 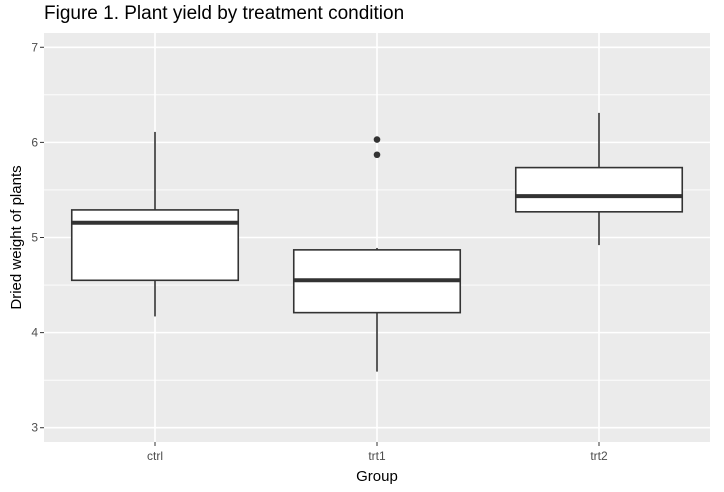 What do you see at coordinates (377, 254) in the screenshot?
I see `box-trt1` at bounding box center [377, 254].